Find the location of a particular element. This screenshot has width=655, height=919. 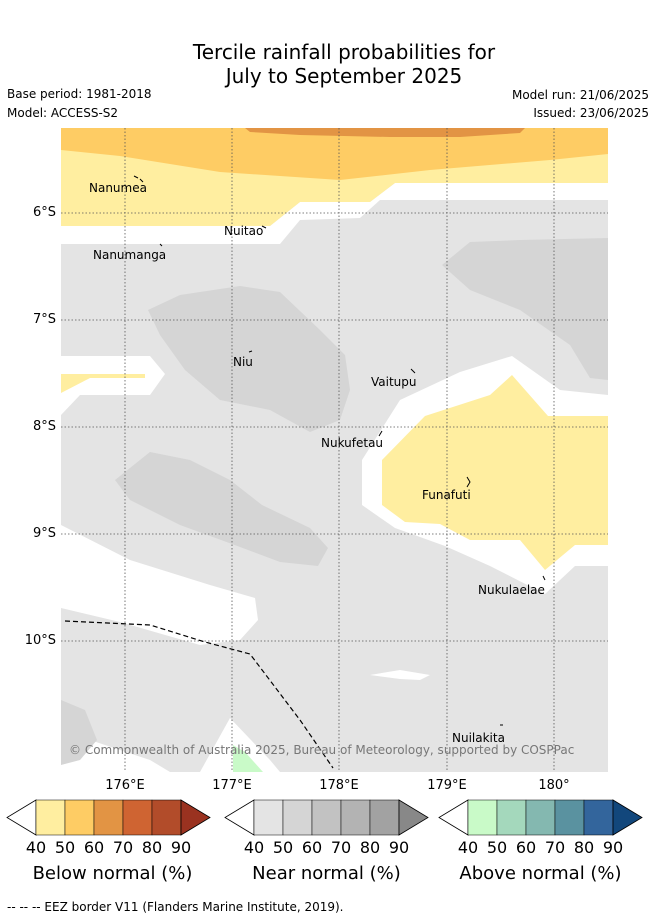

lon-tick-176e: 176°E is located at coordinates (125, 785).